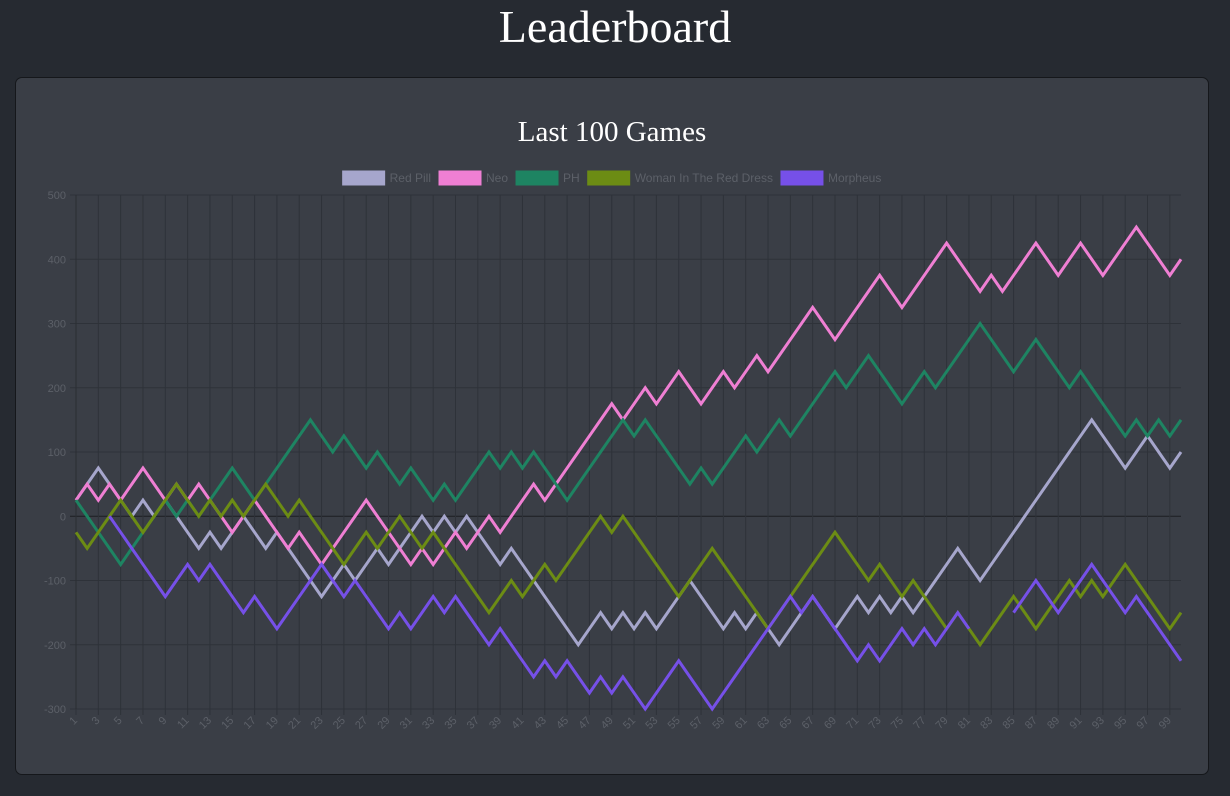 Image resolution: width=1230 pixels, height=796 pixels. Describe the element at coordinates (473, 723) in the screenshot. I see `x-tick-label: 37` at that location.